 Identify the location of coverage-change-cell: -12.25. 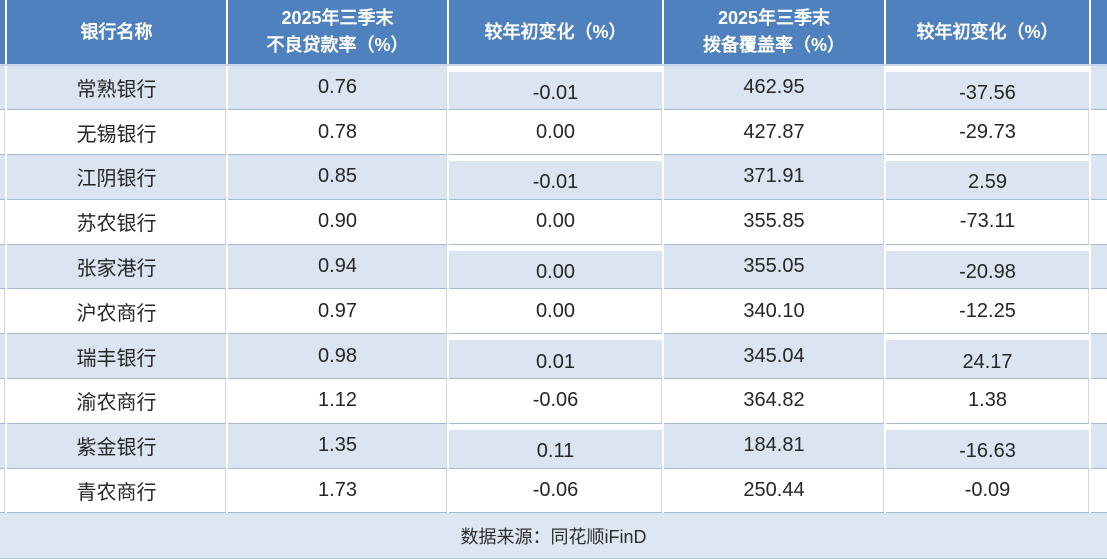
(988, 311).